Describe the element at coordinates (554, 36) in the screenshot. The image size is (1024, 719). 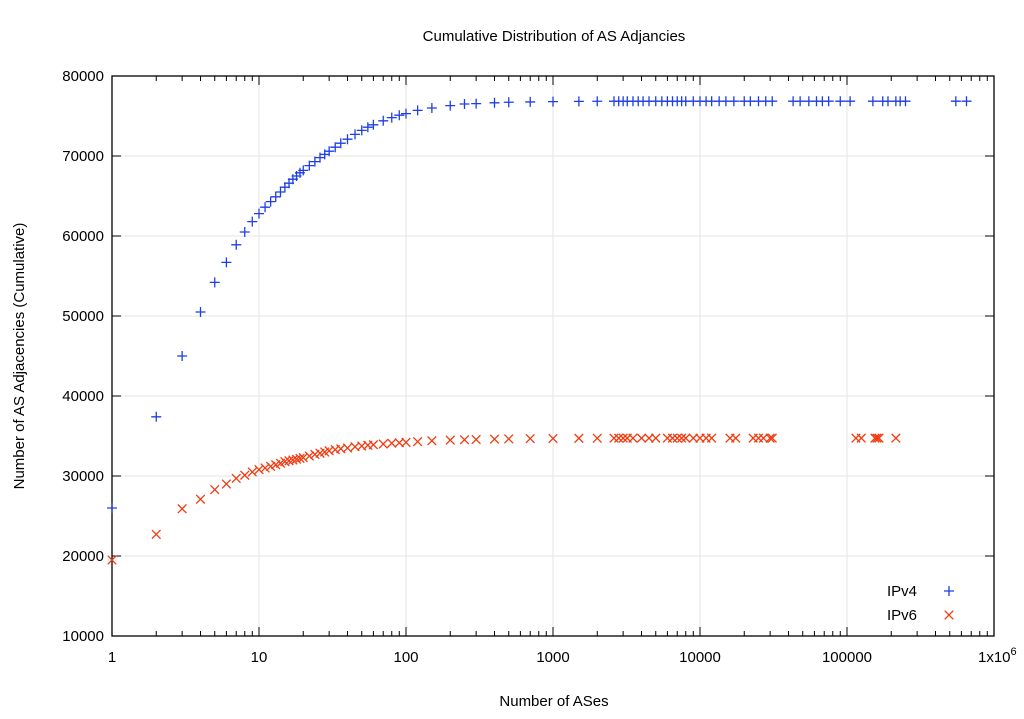
I see `chart-title: Cumulative Distribution of AS Adjancies` at that location.